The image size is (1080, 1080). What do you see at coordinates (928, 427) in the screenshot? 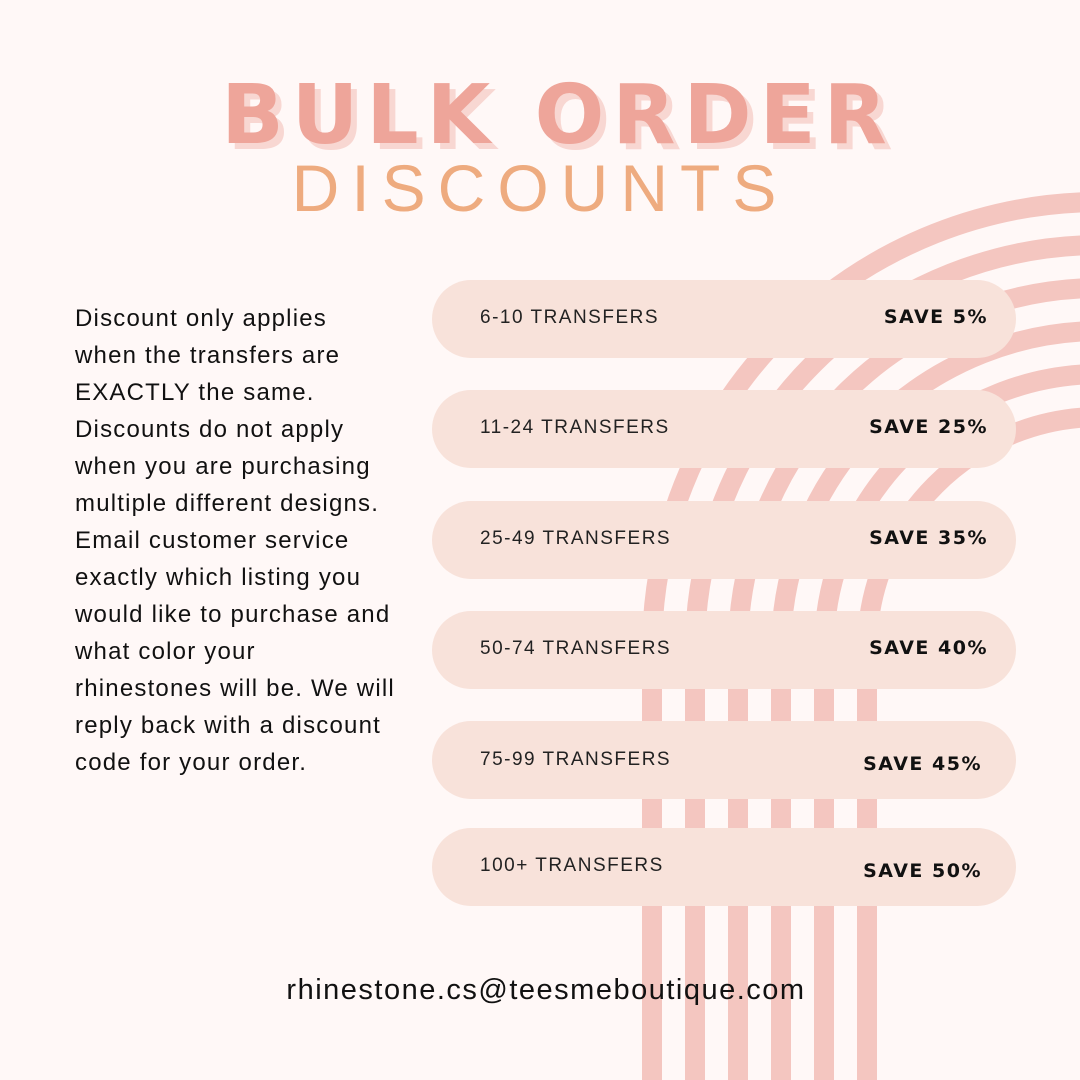
I see `tier-discount: SAVE 25%` at bounding box center [928, 427].